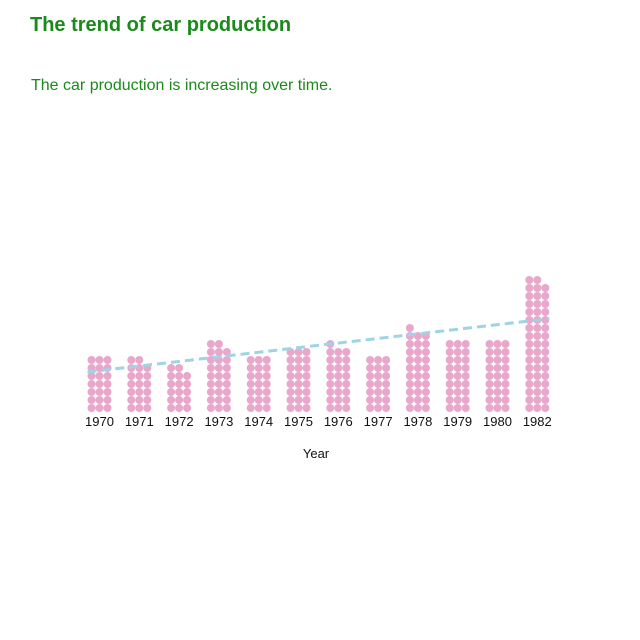 Image resolution: width=640 pixels, height=640 pixels. I want to click on dot-bar-1974, so click(258, 384).